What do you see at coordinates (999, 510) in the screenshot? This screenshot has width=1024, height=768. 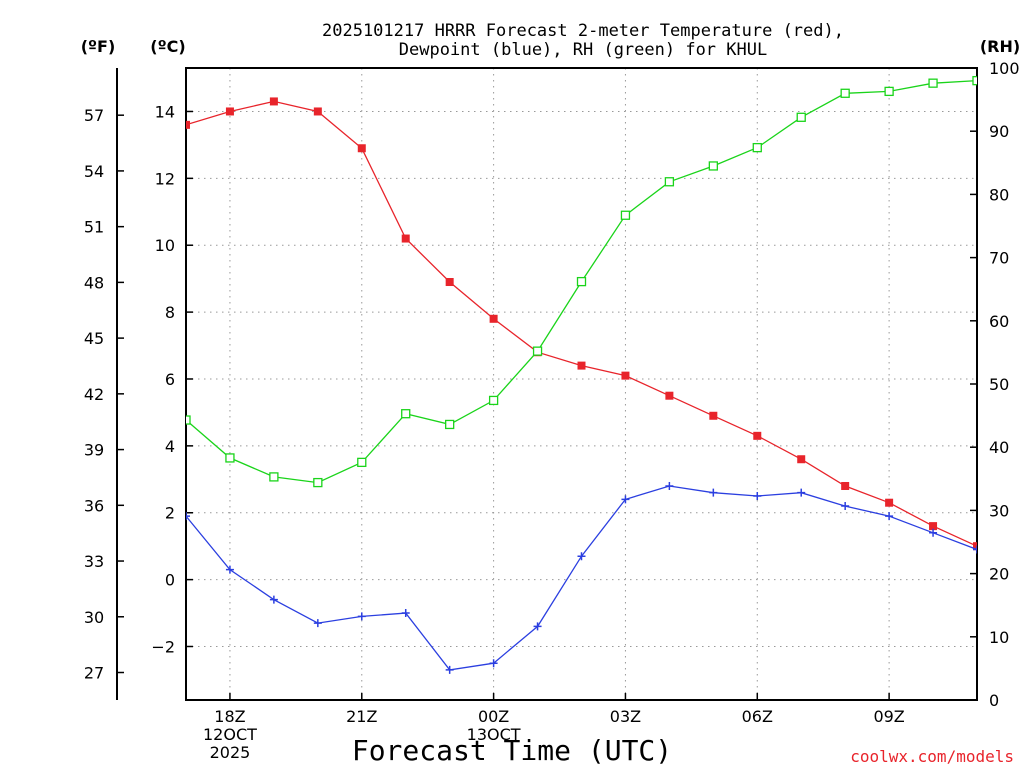 I see `rh-tick-label: 30` at bounding box center [999, 510].